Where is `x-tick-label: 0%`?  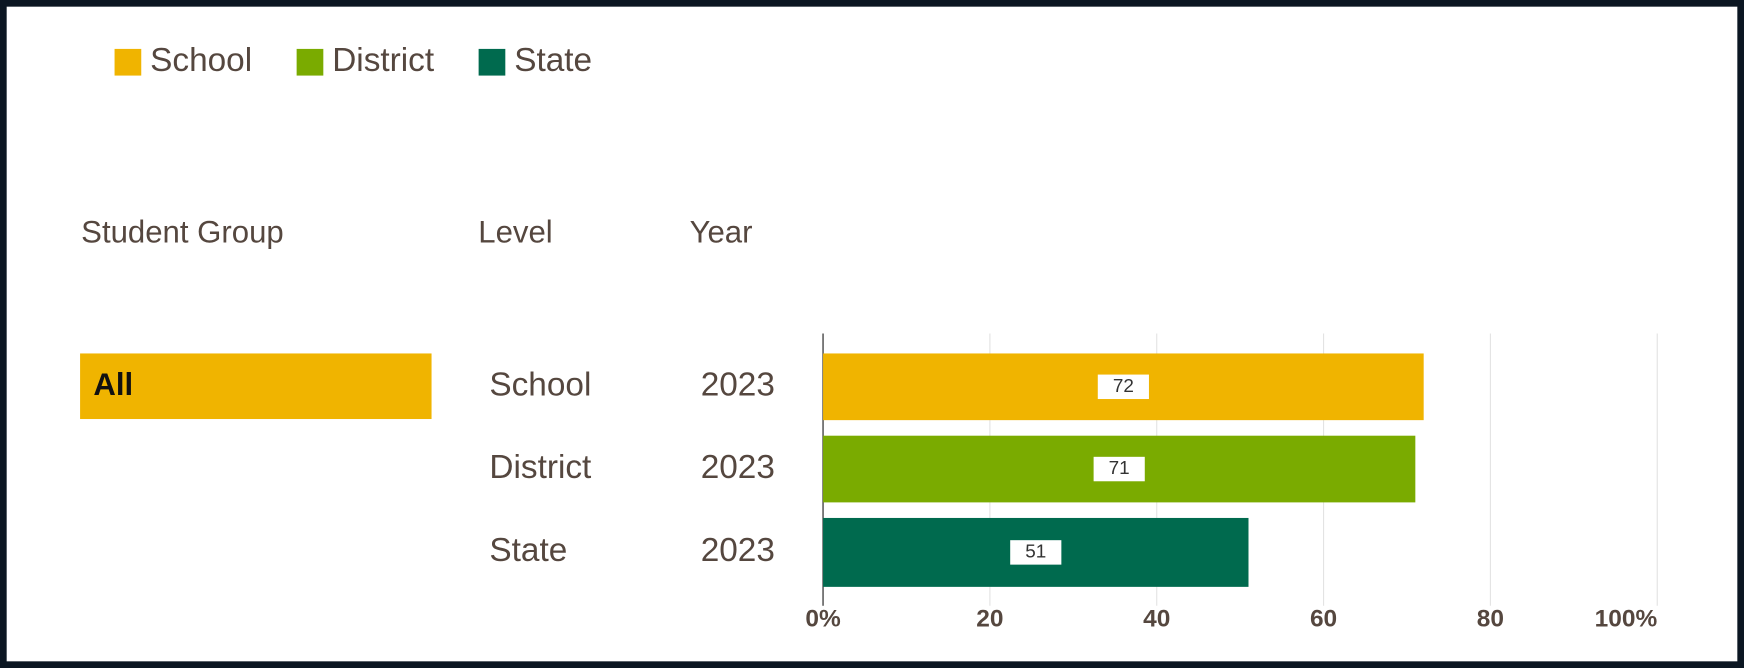
x-tick-label: 0% is located at coordinates (823, 619).